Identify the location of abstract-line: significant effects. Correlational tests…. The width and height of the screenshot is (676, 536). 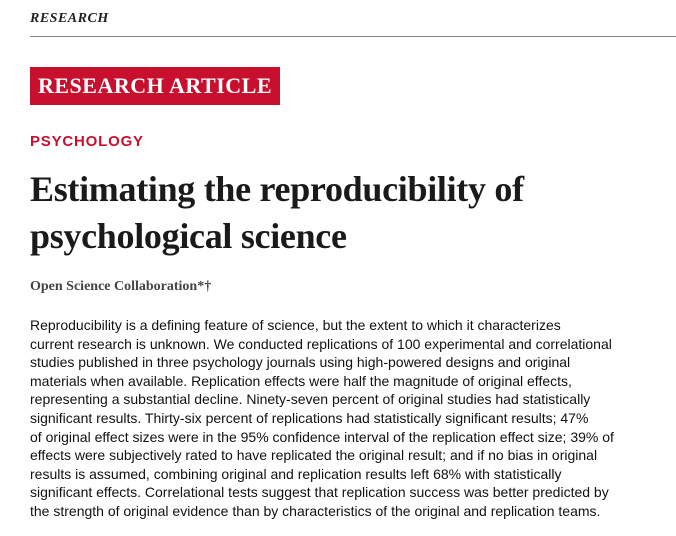
(319, 492).